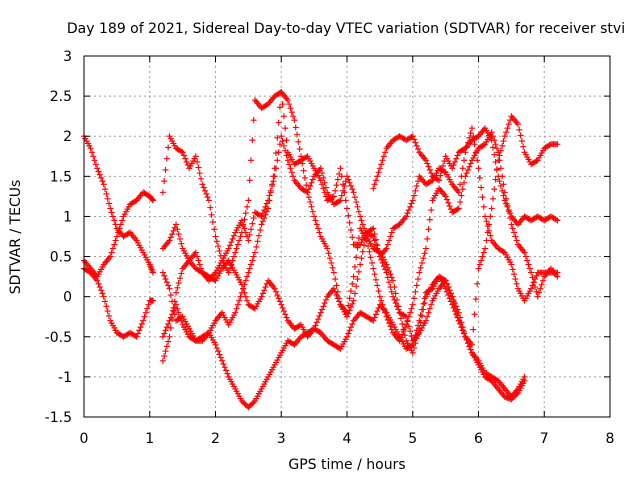  I want to click on x-tick-label: 0, so click(84, 439).